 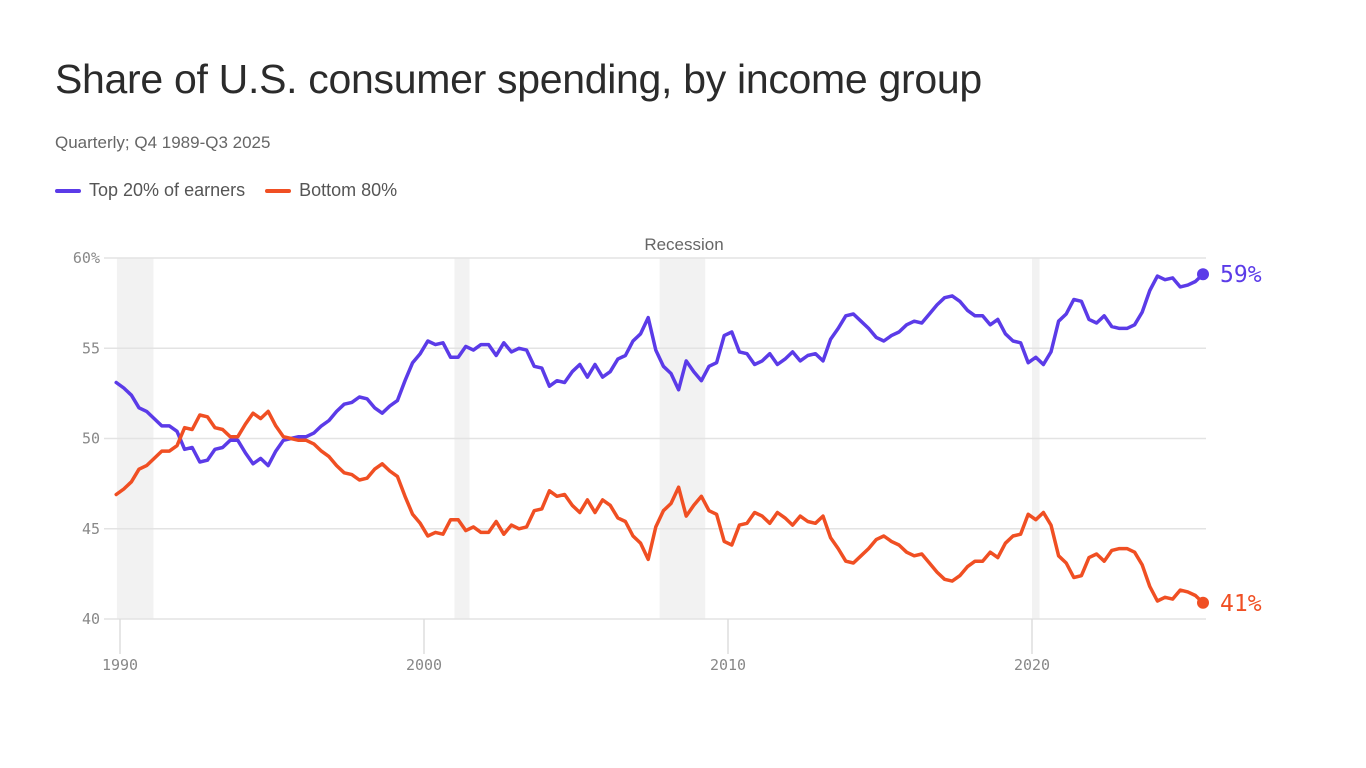 What do you see at coordinates (167, 190) in the screenshot?
I see `legend-label-top: Top 20% of earners` at bounding box center [167, 190].